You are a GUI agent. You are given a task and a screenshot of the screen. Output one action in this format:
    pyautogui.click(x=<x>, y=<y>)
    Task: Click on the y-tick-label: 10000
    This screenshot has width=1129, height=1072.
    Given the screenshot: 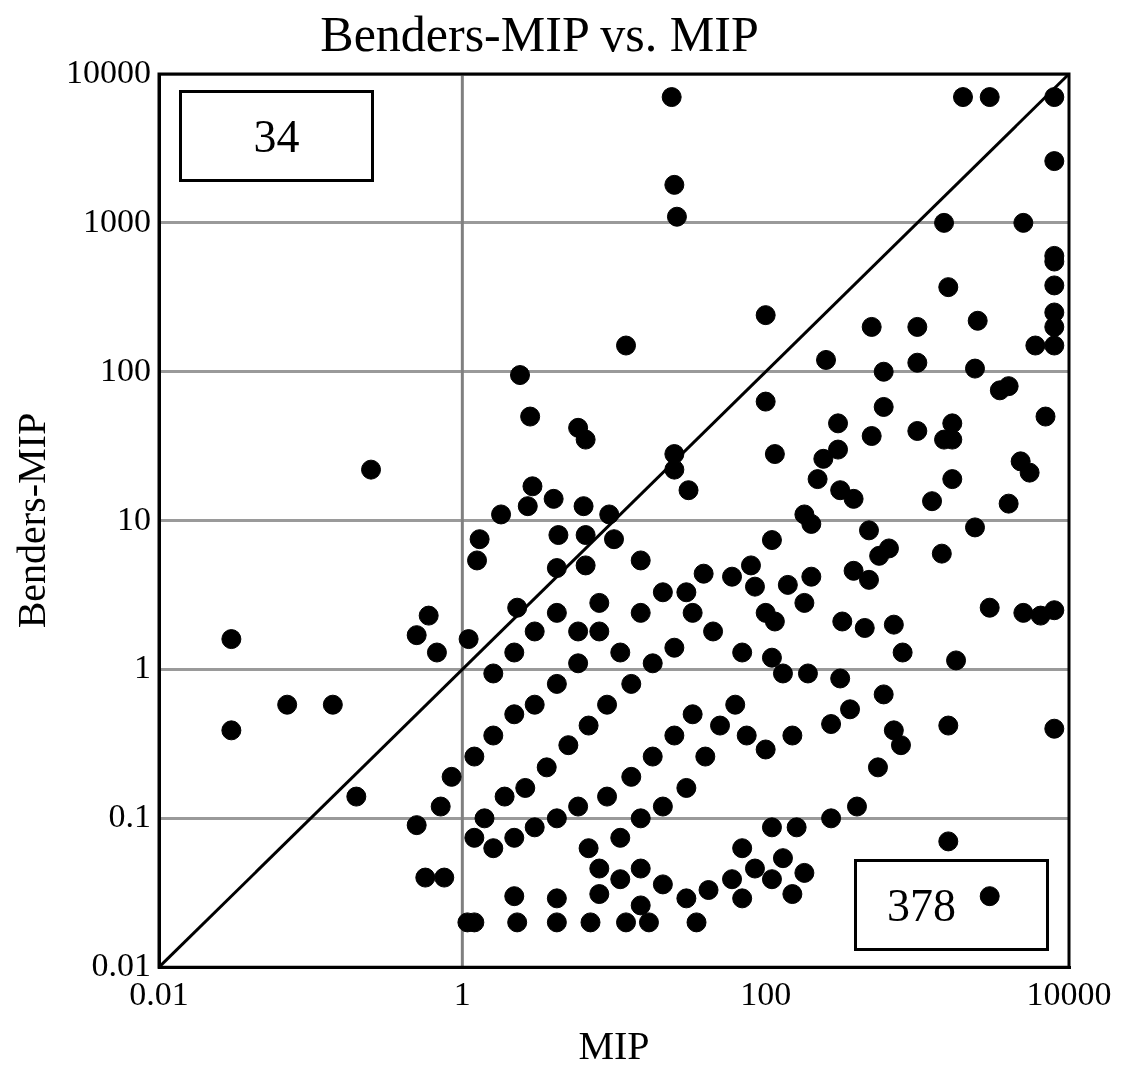 What is the action you would take?
    pyautogui.click(x=108, y=71)
    